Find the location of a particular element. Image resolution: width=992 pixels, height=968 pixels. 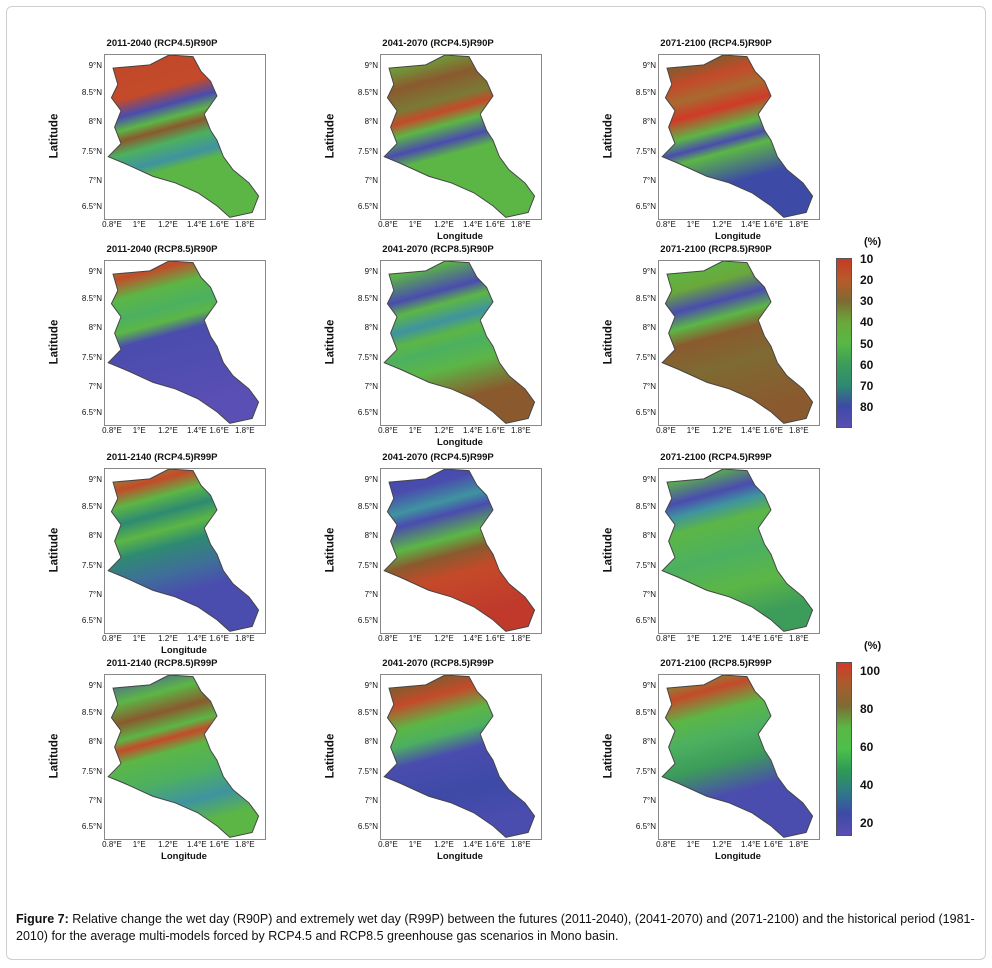

legend-r99p-colorbar is located at coordinates (844, 749).